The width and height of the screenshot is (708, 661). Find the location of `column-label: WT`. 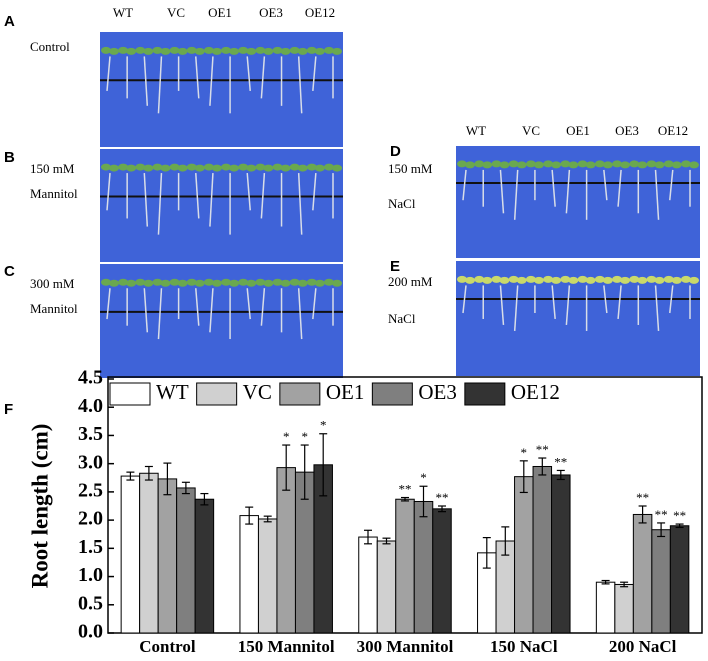

column-label: WT is located at coordinates (476, 130).